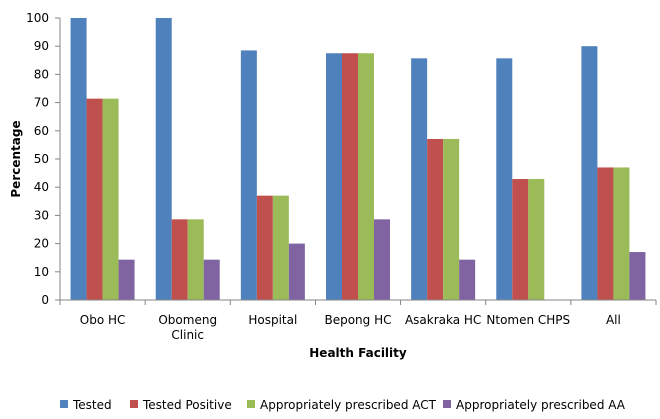  Describe the element at coordinates (41, 272) in the screenshot. I see `y-tick-label: 10` at that location.